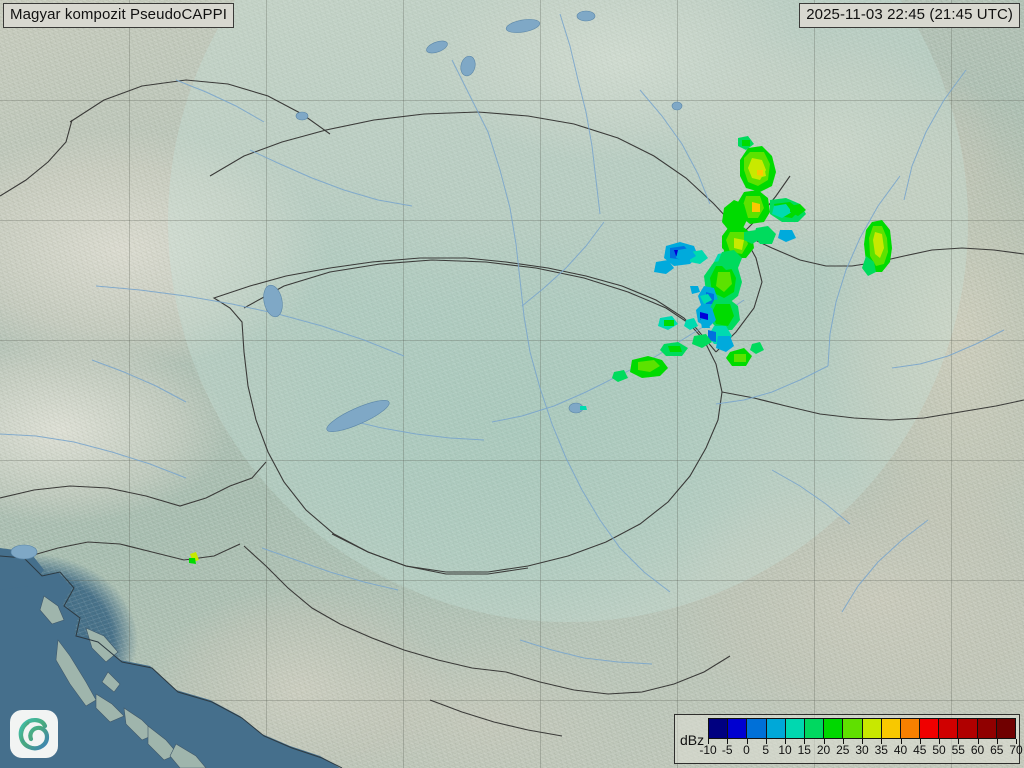 The height and width of the screenshot is (768, 1024). I want to click on product-title-label: Magyar kompozit PseudoCAPPI, so click(118, 15).